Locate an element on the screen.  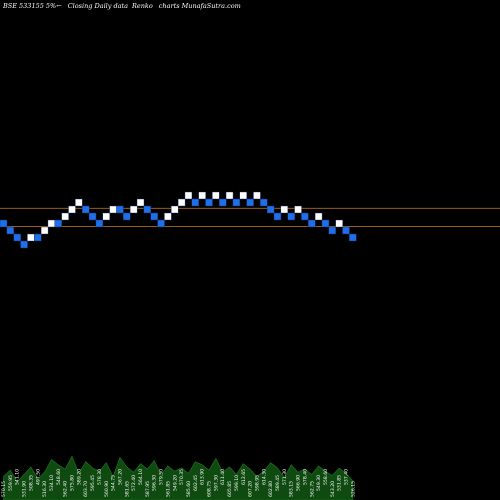
volume-price-label-38: 614.30 is located at coordinates (264, 477).